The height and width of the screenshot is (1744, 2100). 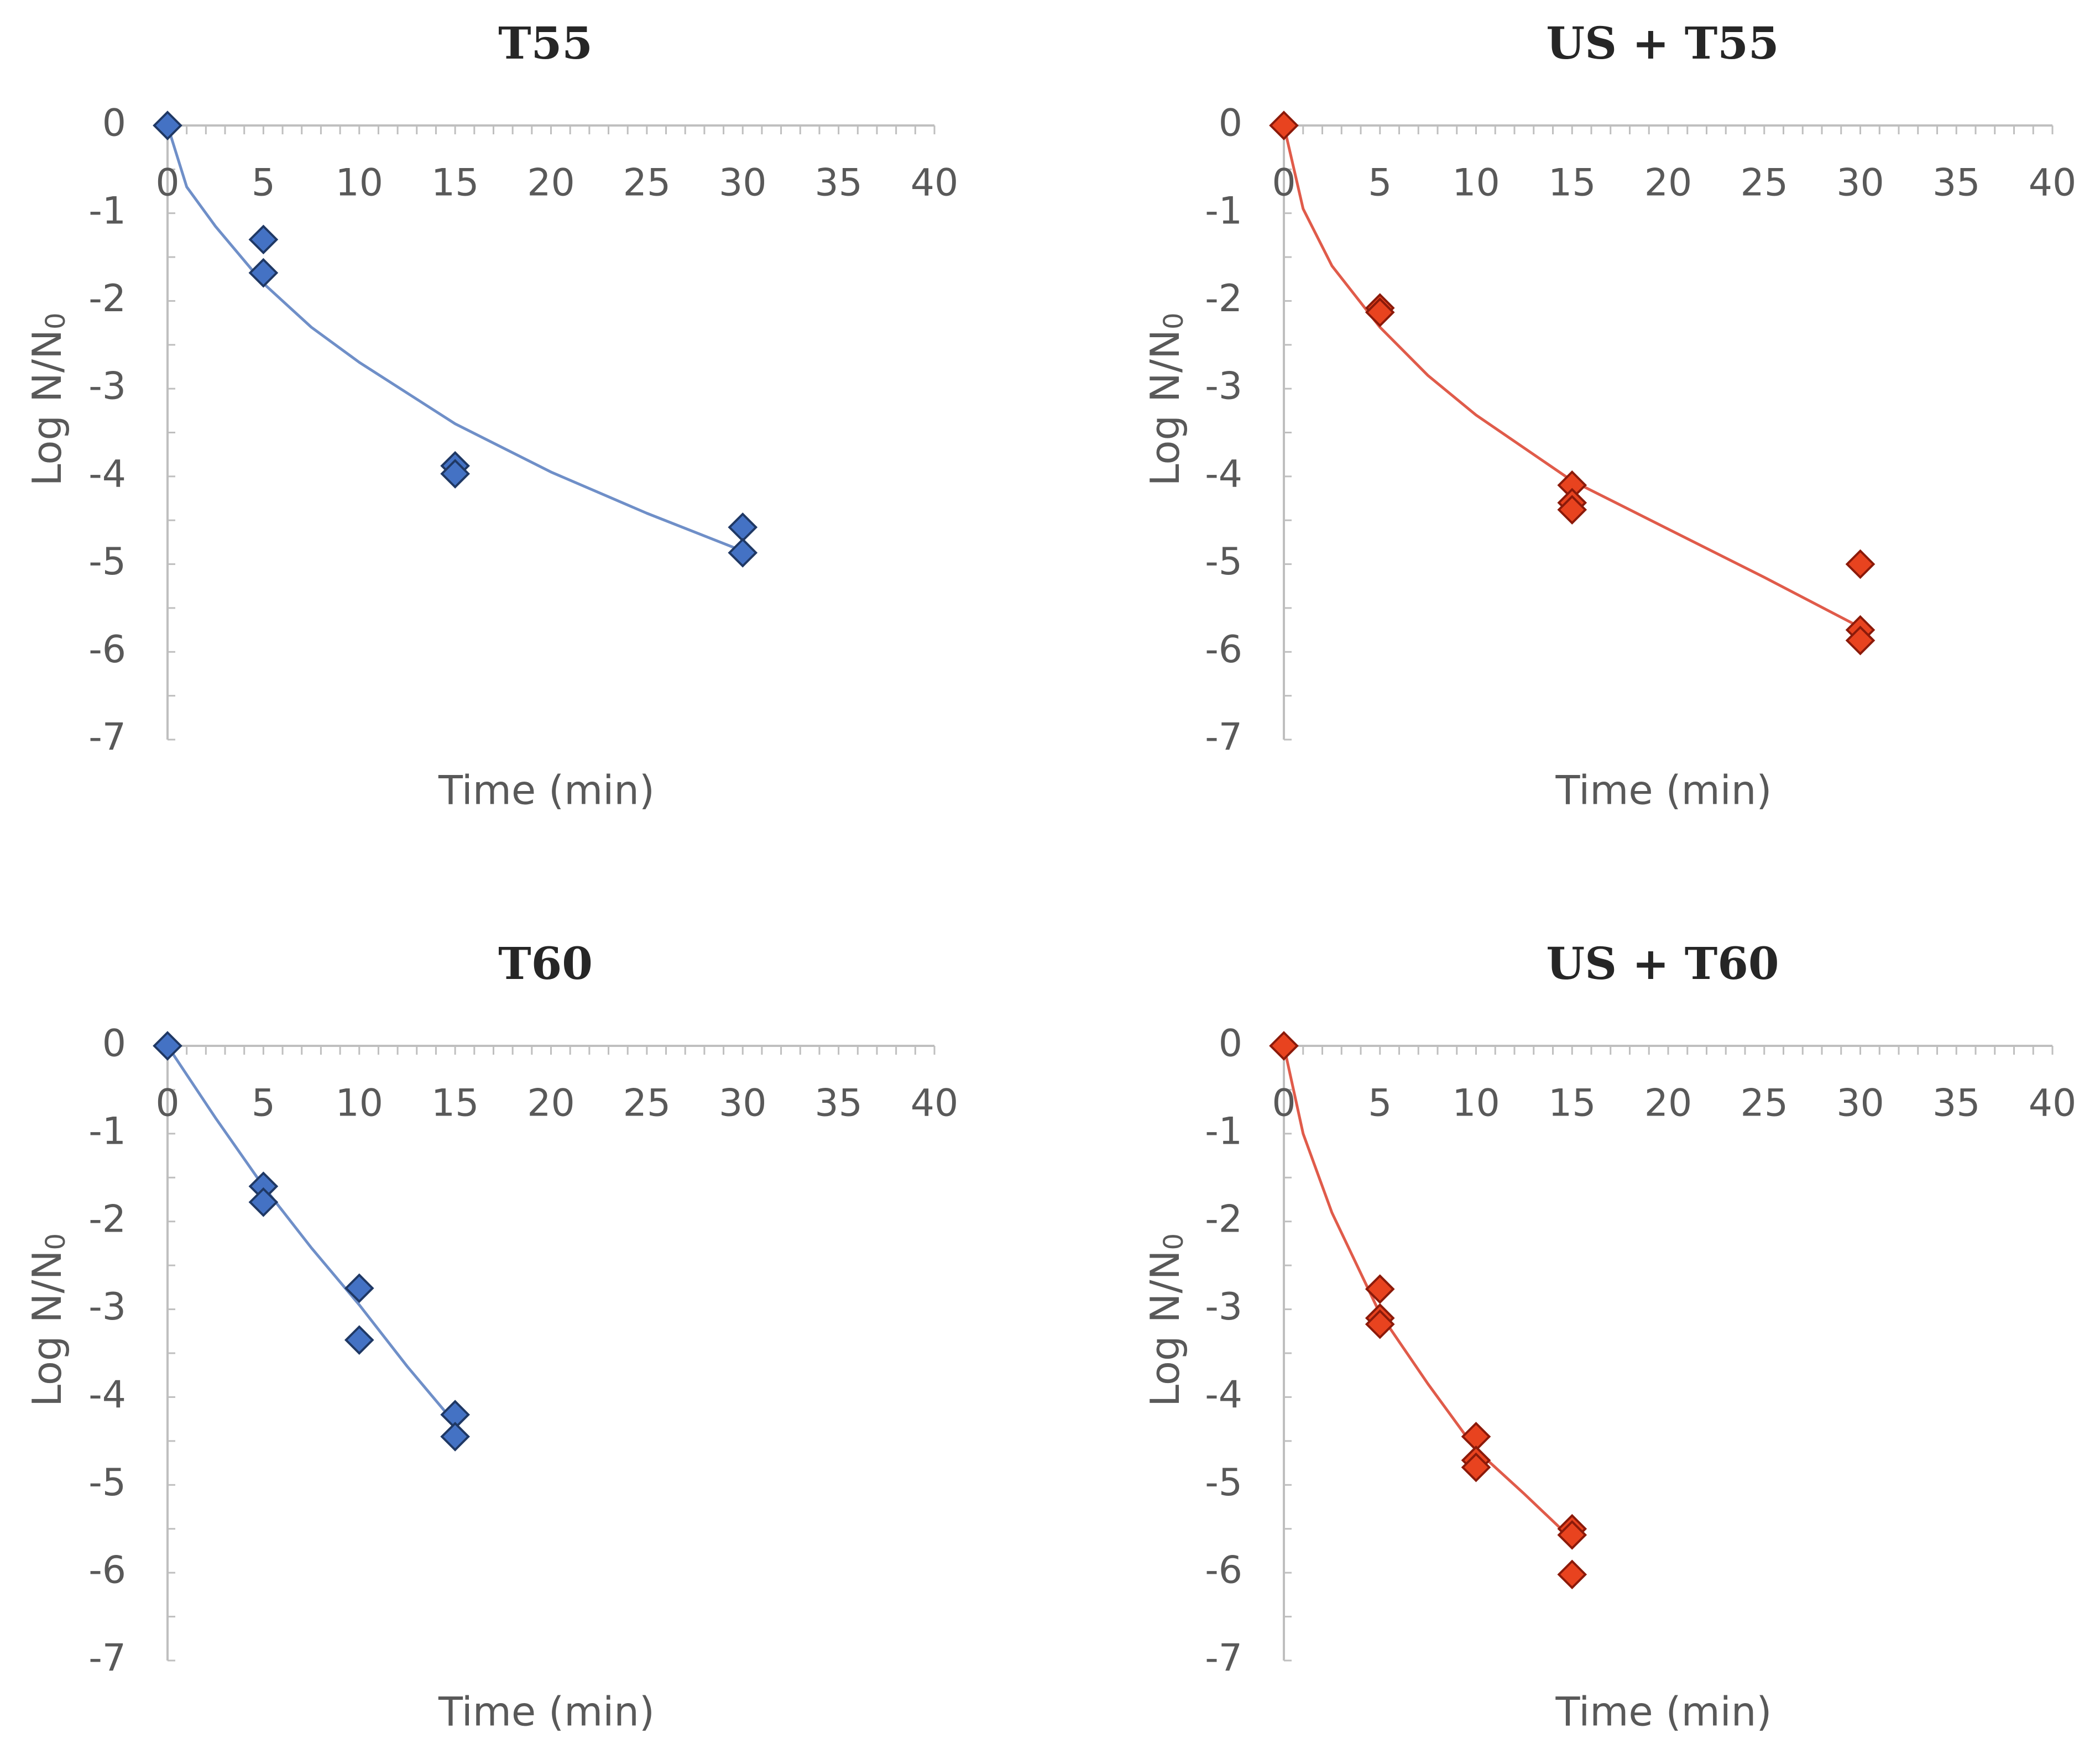 I want to click on chart-title: T60, so click(x=545, y=963).